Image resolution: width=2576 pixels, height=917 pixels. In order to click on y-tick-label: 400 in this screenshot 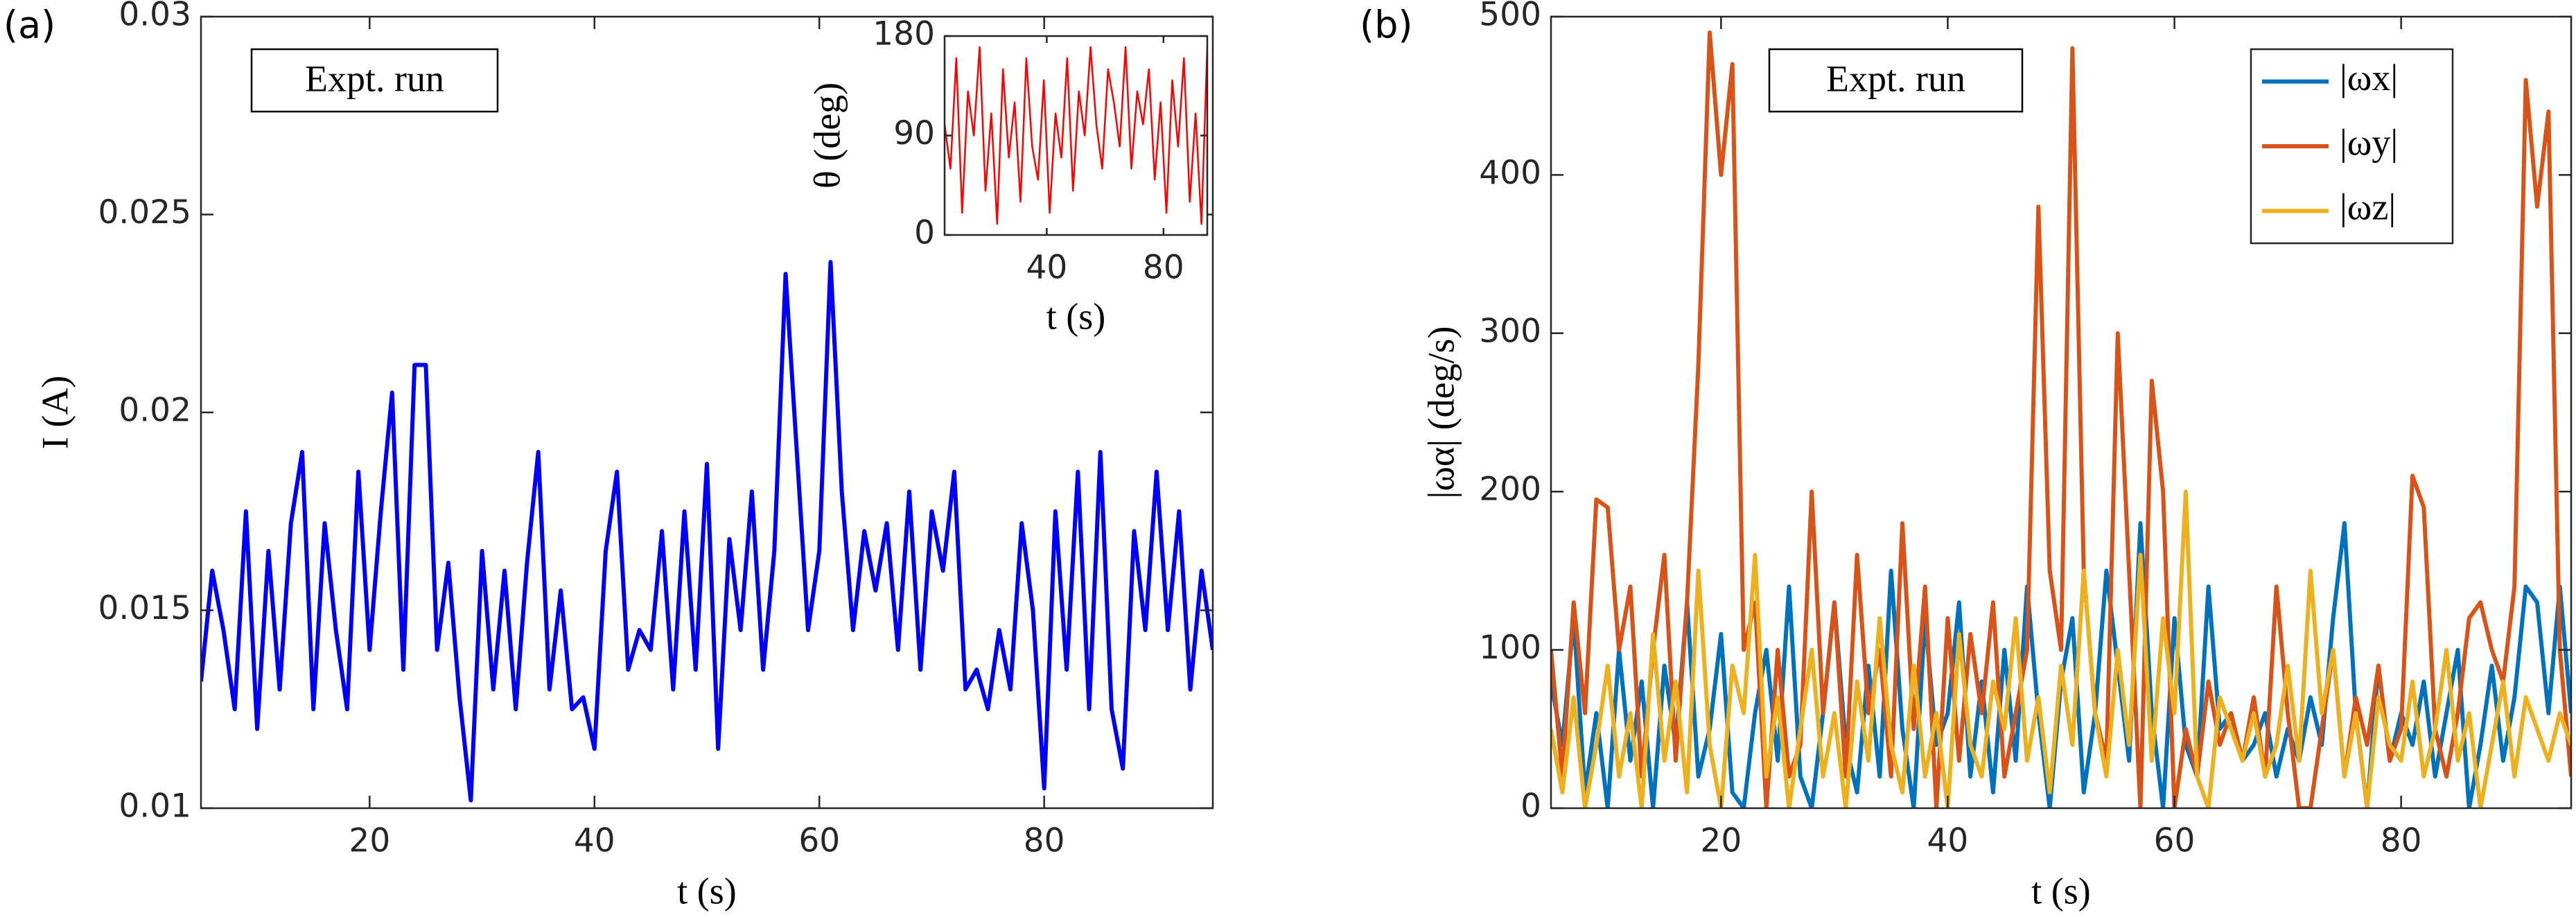, I will do `click(1510, 173)`.